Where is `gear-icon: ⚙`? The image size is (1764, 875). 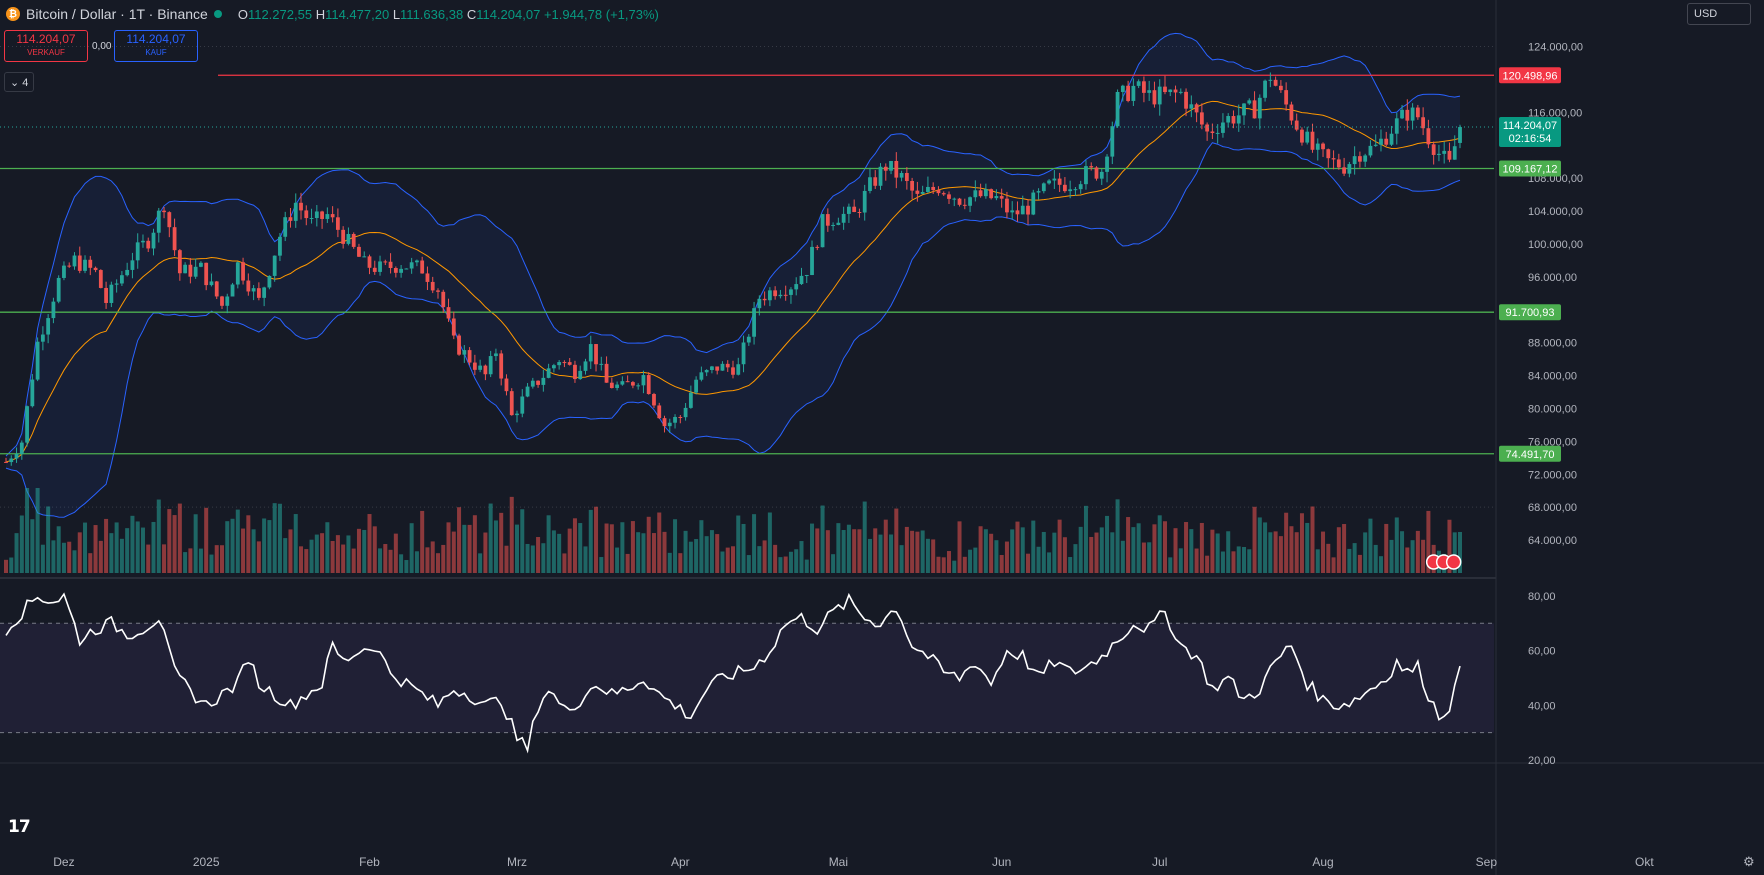
gear-icon: ⚙ is located at coordinates (1749, 861).